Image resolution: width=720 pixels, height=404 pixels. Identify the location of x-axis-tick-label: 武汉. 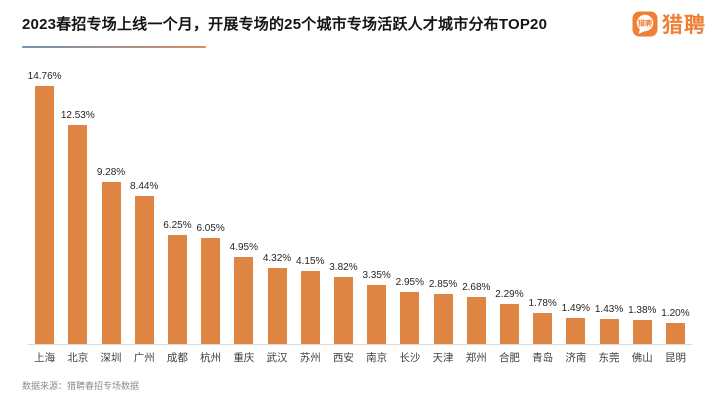
(277, 358).